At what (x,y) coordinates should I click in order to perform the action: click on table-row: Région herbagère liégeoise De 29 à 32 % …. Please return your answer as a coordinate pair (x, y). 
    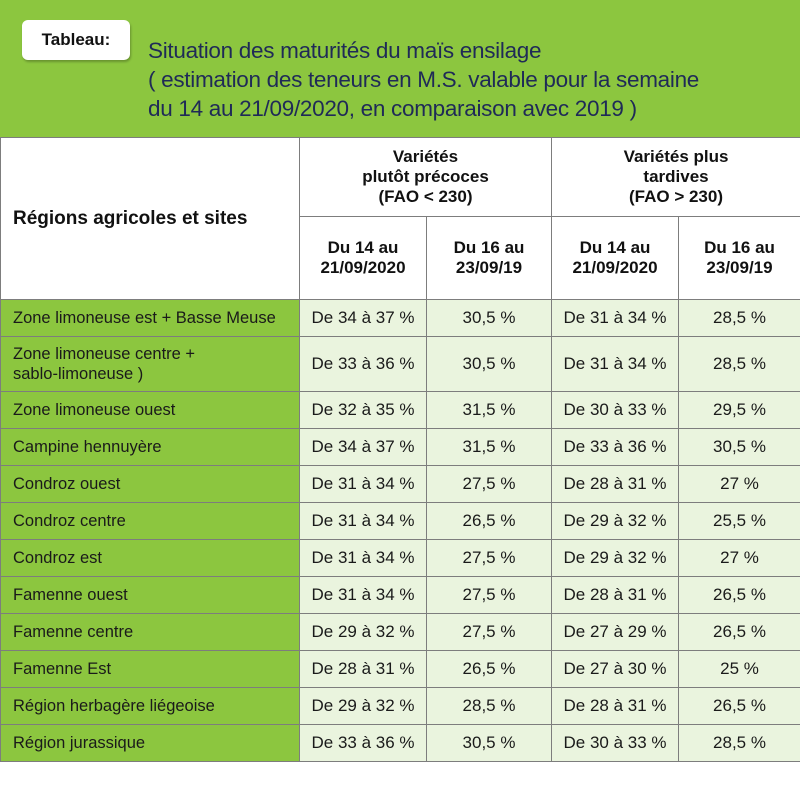
    Looking at the image, I should click on (400, 706).